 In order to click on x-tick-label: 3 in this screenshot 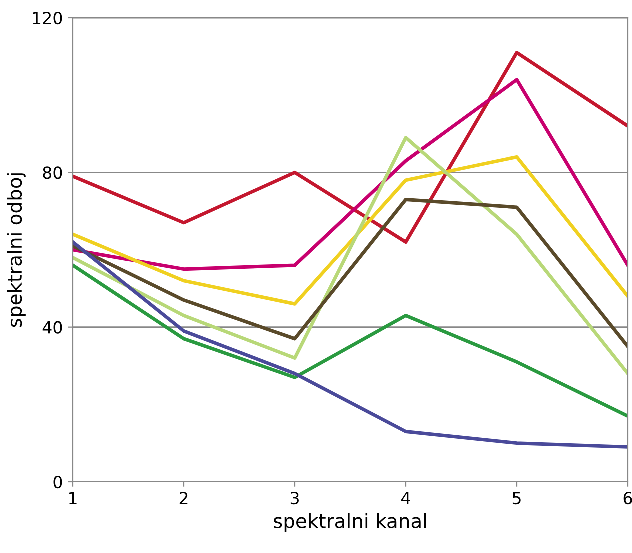, I will do `click(294, 498)`.